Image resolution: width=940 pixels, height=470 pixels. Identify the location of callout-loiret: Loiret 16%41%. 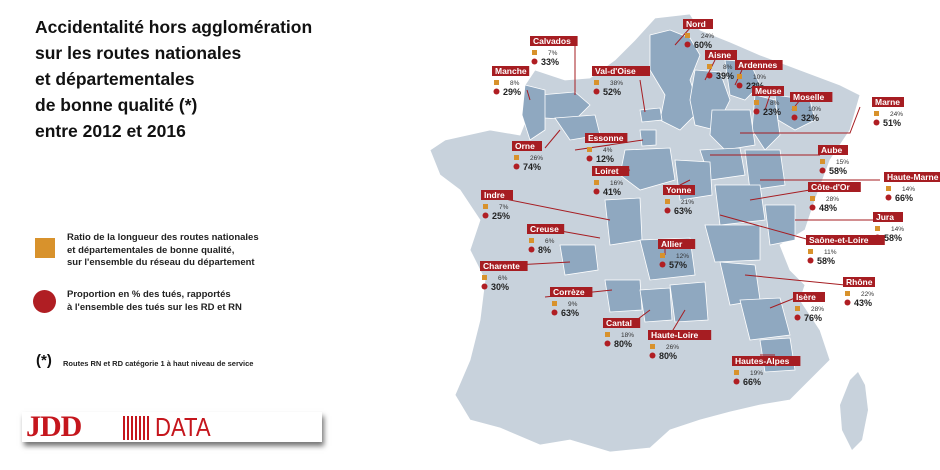
(611, 181).